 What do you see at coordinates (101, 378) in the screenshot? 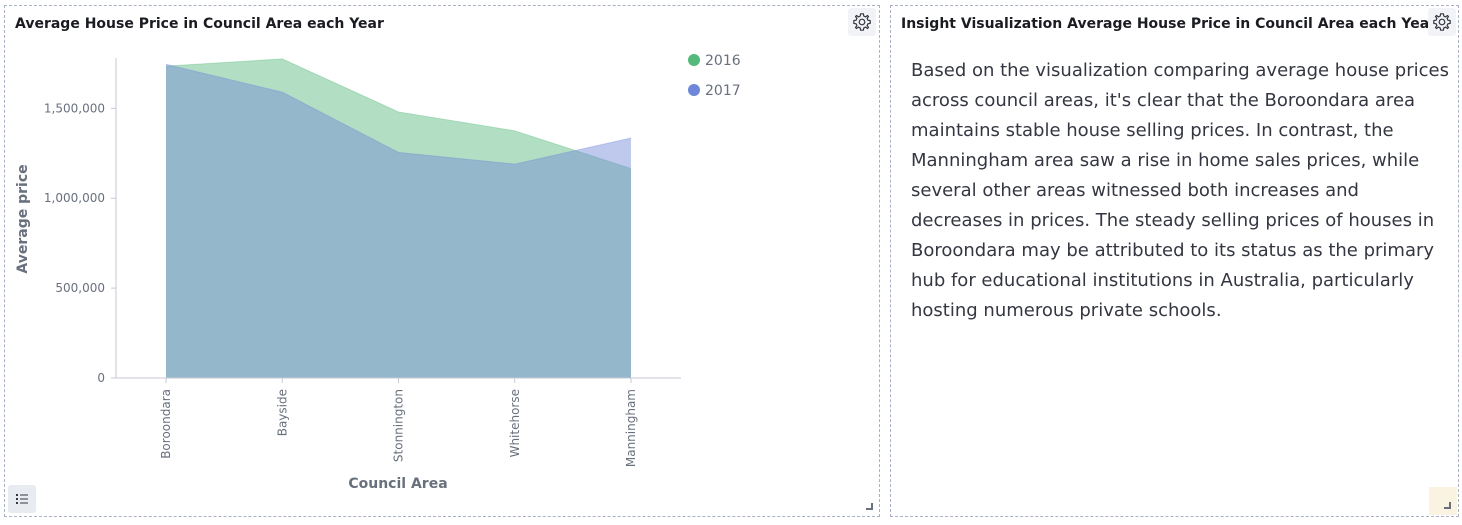
I see `y-tick-label: 0` at bounding box center [101, 378].